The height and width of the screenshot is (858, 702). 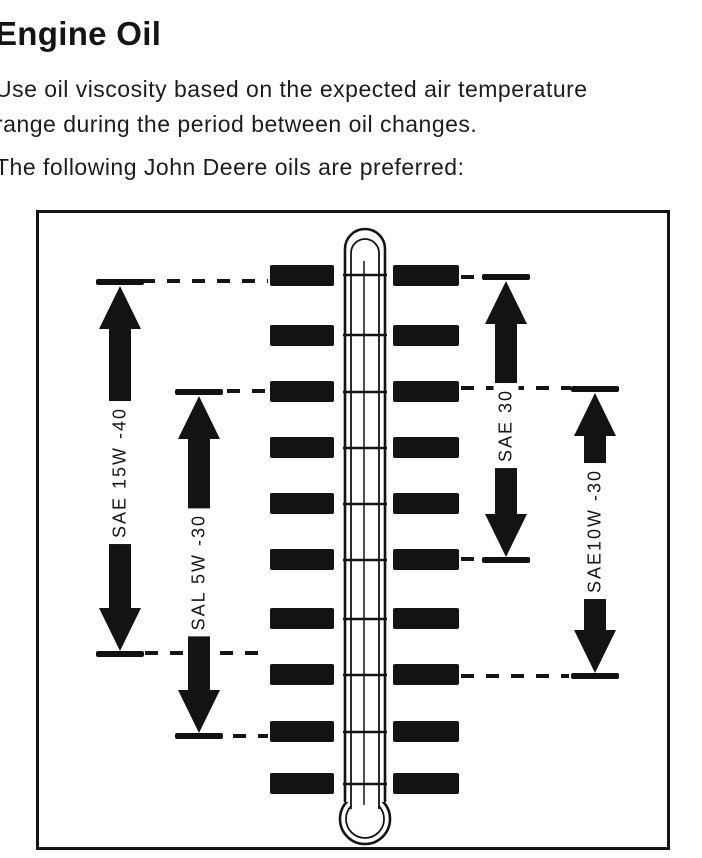 What do you see at coordinates (199, 572) in the screenshot?
I see `oil-range-label: SAL 5W -30` at bounding box center [199, 572].